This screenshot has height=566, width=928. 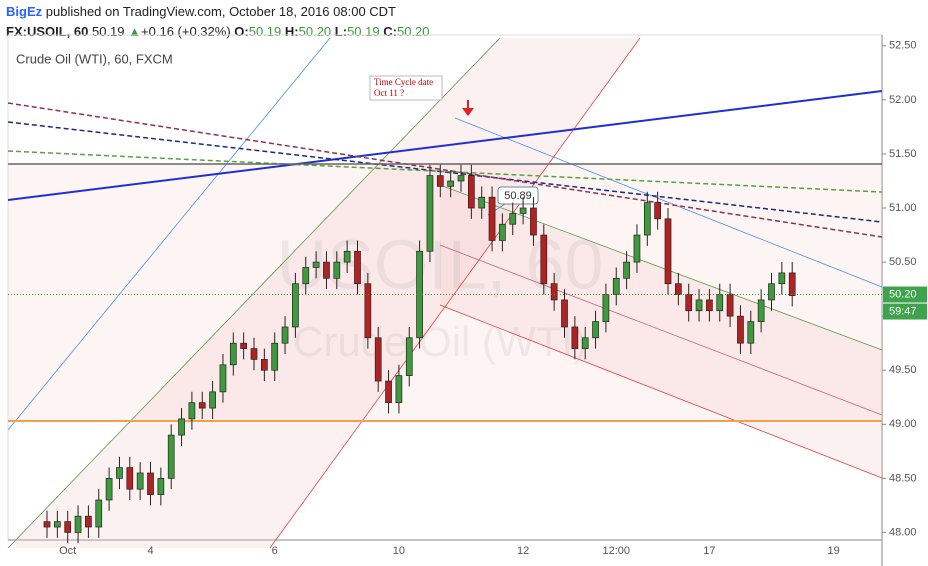 I want to click on watermark-name: Crude Oil (WTI), so click(x=440, y=341).